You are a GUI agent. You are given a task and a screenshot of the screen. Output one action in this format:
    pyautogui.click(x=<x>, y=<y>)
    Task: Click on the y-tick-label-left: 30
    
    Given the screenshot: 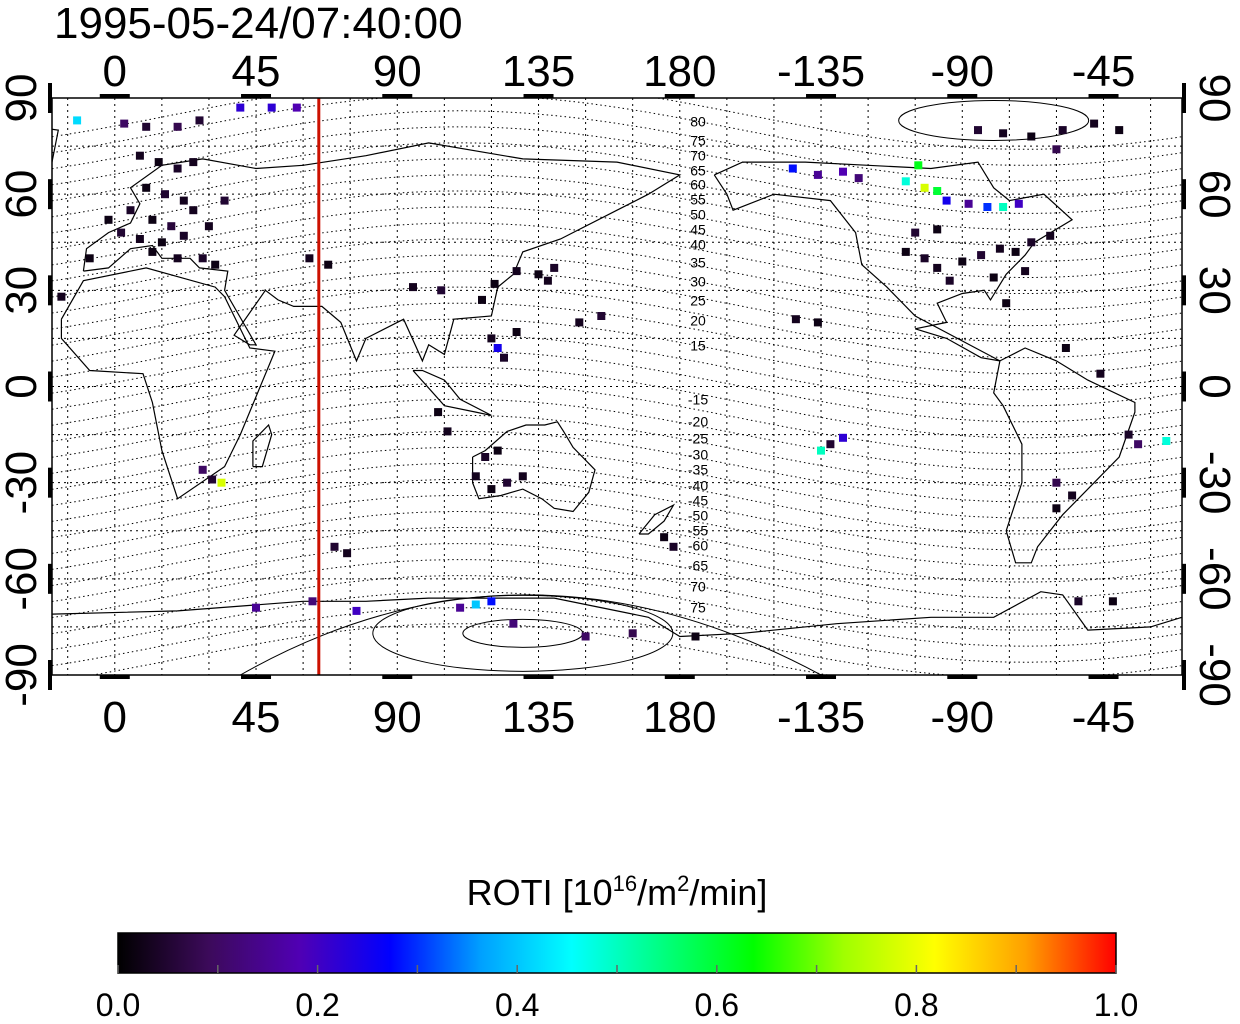 What is the action you would take?
    pyautogui.click(x=23, y=290)
    